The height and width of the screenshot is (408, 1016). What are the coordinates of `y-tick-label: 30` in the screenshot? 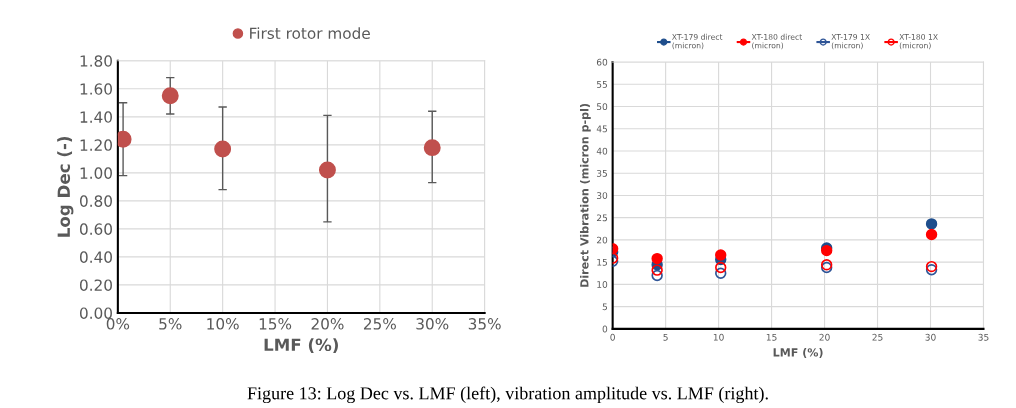 It's located at (602, 195).